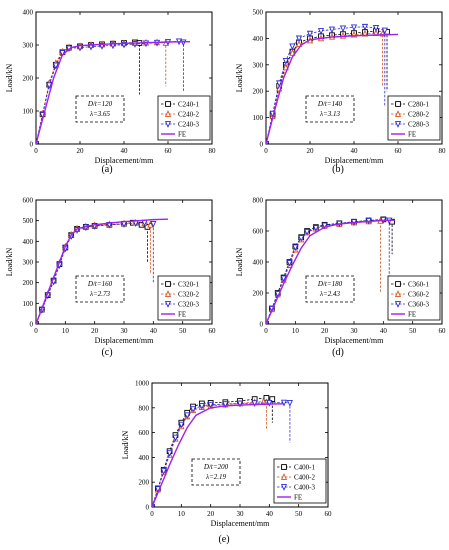  I want to click on panel-label: (c), so click(106, 352).